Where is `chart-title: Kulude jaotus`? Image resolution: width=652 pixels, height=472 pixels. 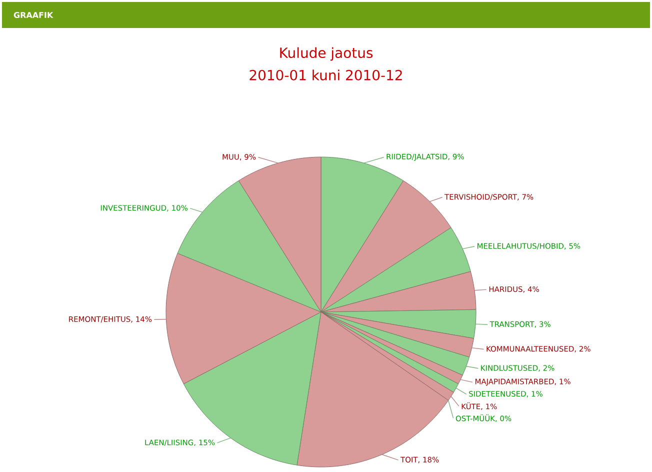
chart-title: Kulude jaotus is located at coordinates (326, 54).